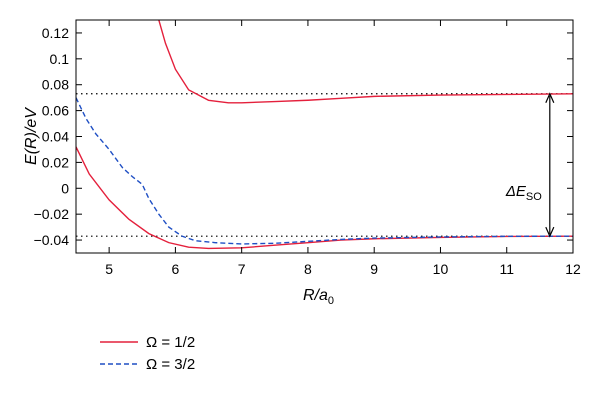 The height and width of the screenshot is (408, 600). I want to click on x-tick-label: 8, so click(308, 269).